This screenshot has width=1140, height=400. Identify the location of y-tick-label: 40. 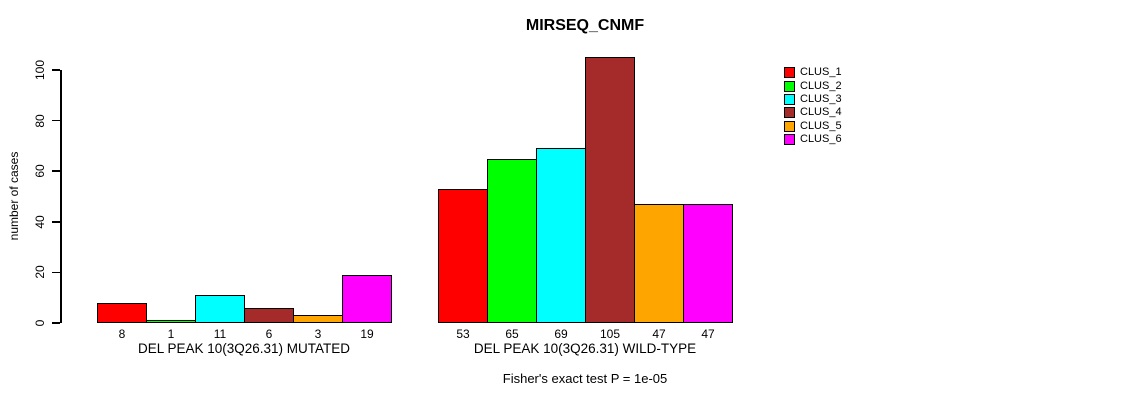
(40, 222).